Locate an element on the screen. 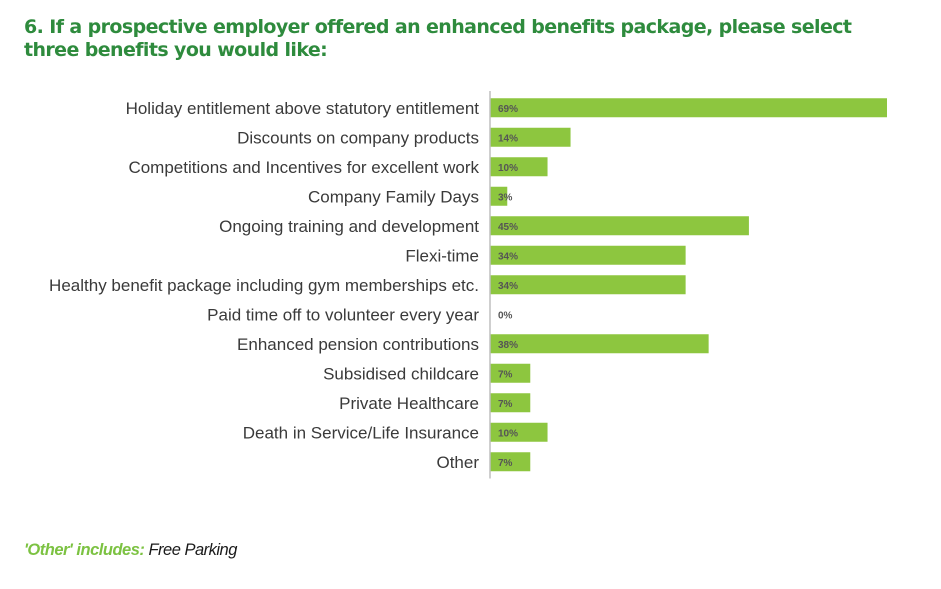  bar-holiday-entitlement-above-statutory-entitlement is located at coordinates (688, 108).